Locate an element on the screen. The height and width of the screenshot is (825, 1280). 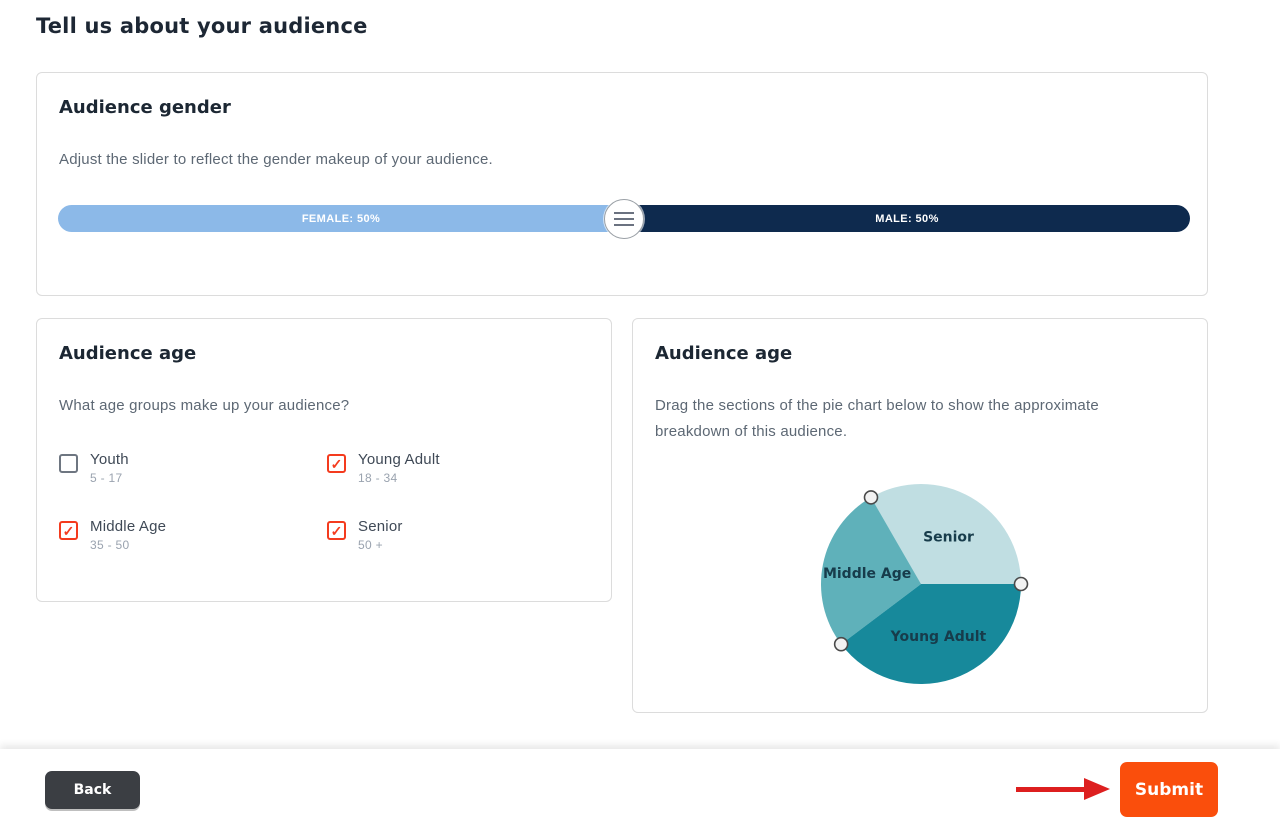
checkbox-unchecked-icon is located at coordinates (68, 463).